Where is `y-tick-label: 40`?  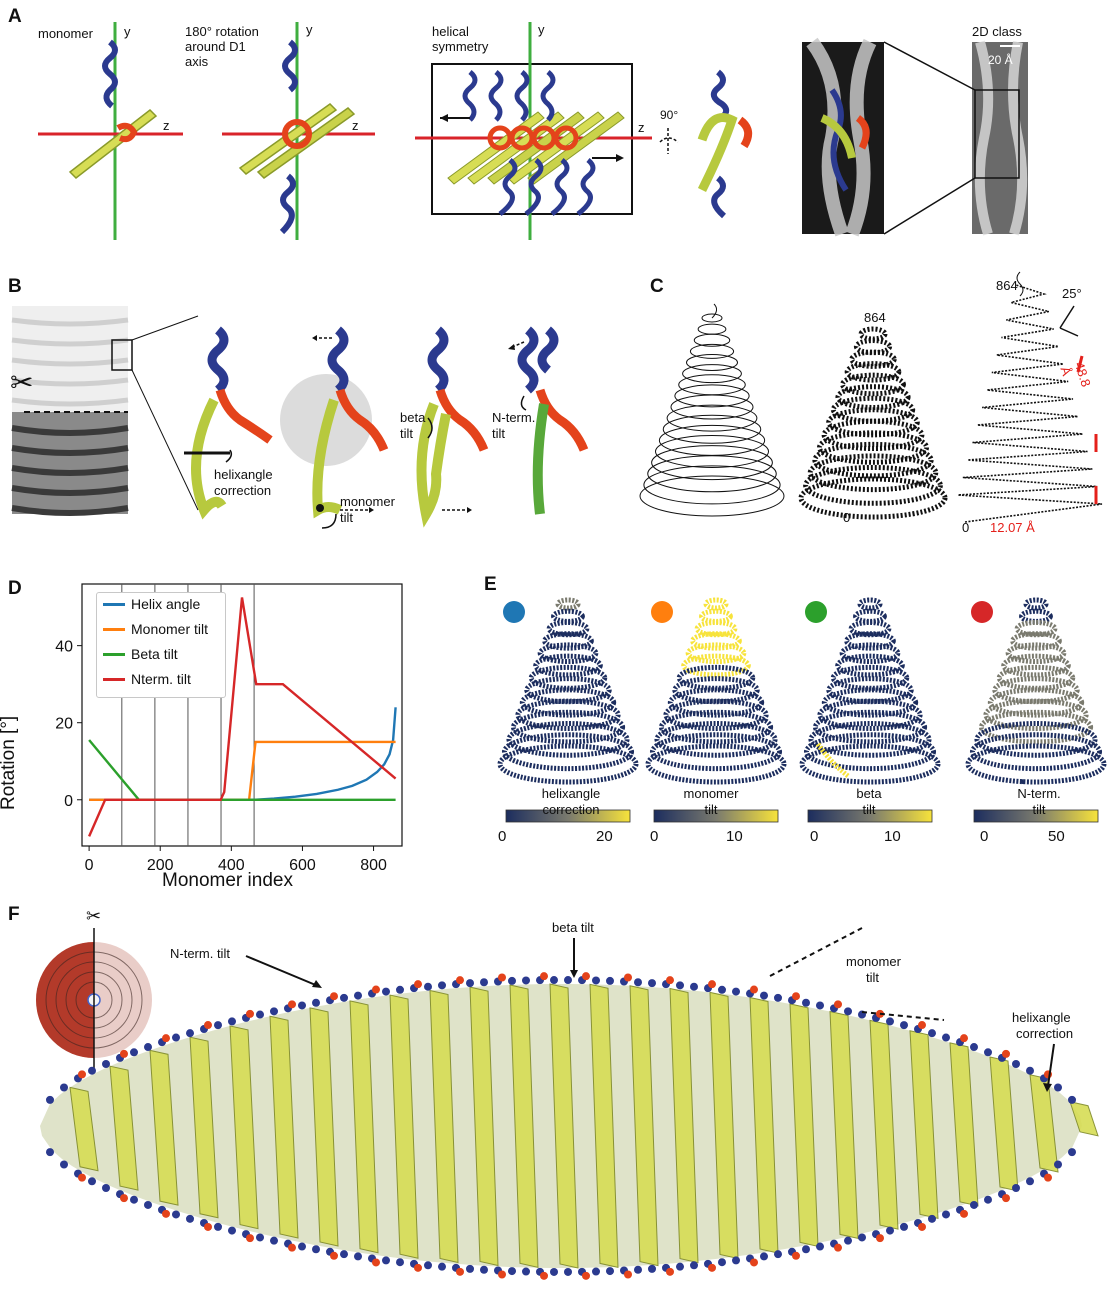 y-tick-label: 40 is located at coordinates (64, 647).